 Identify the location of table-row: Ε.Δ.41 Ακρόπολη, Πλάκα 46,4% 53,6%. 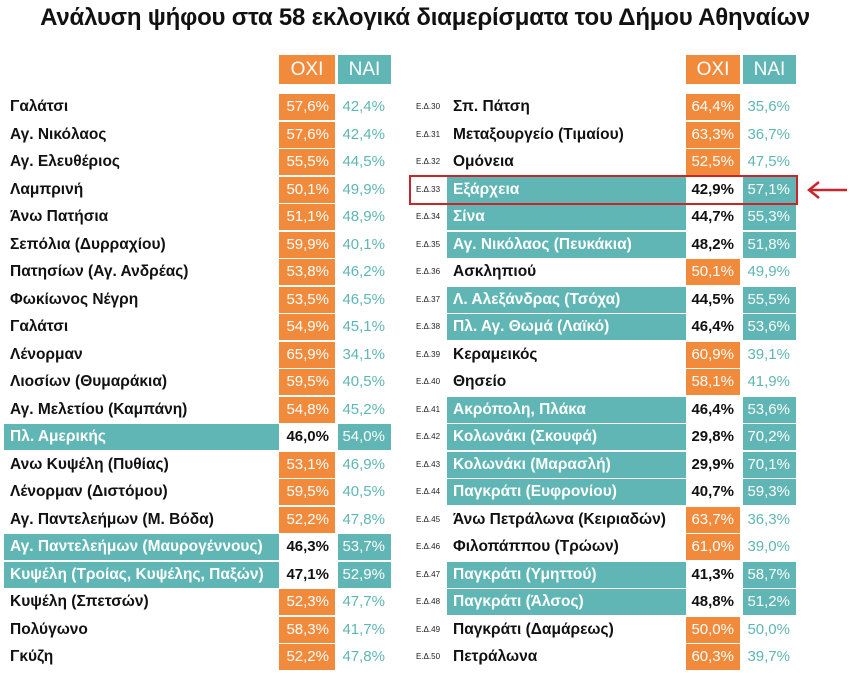
(425, 409).